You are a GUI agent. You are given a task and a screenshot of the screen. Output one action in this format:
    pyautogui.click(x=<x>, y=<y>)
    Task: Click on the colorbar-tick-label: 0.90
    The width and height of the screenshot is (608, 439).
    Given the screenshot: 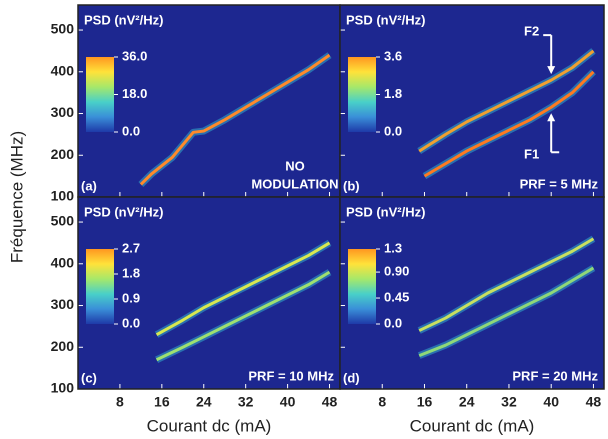 What is the action you would take?
    pyautogui.click(x=396, y=271)
    